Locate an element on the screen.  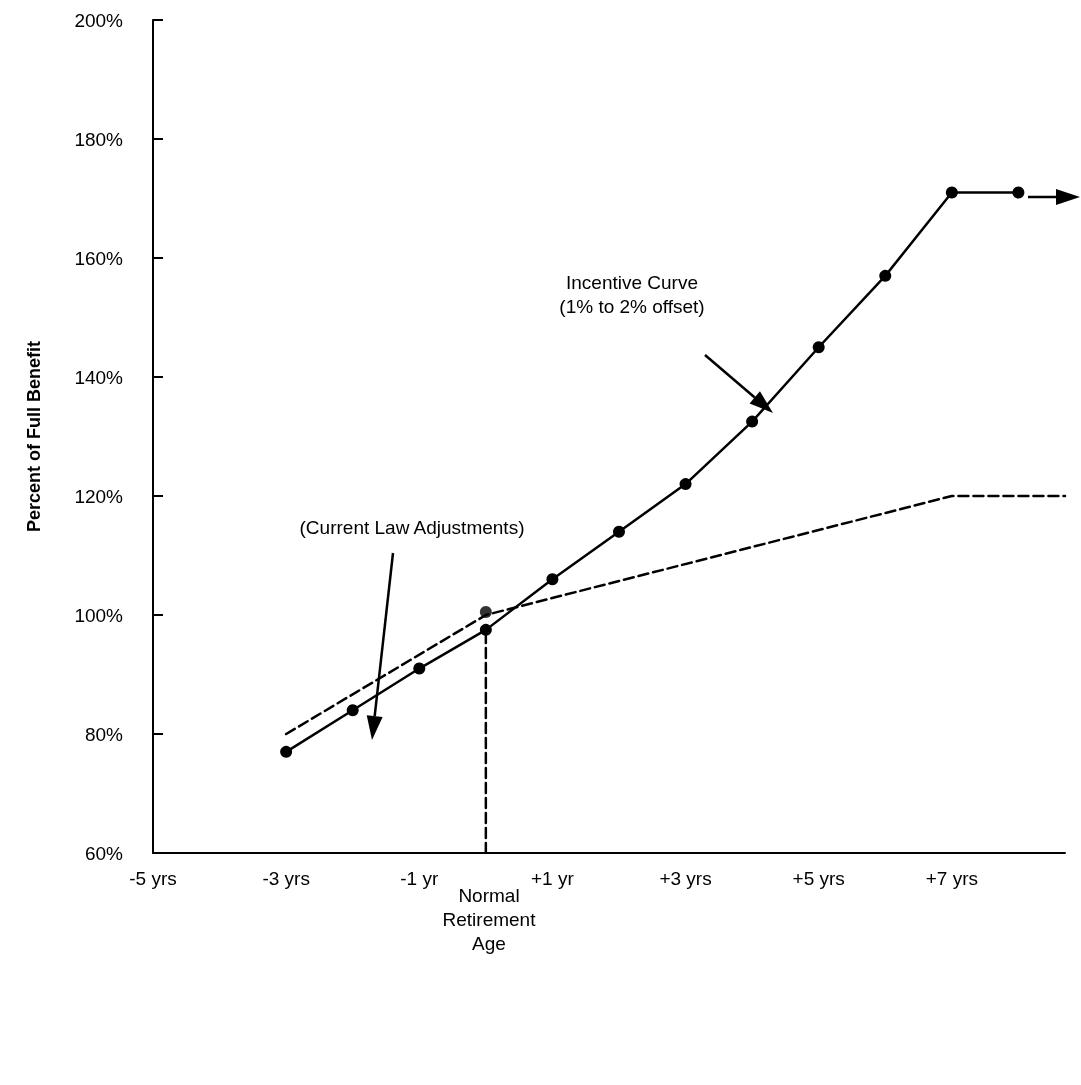
x-tick-label: -5 yrs is located at coordinates (153, 878).